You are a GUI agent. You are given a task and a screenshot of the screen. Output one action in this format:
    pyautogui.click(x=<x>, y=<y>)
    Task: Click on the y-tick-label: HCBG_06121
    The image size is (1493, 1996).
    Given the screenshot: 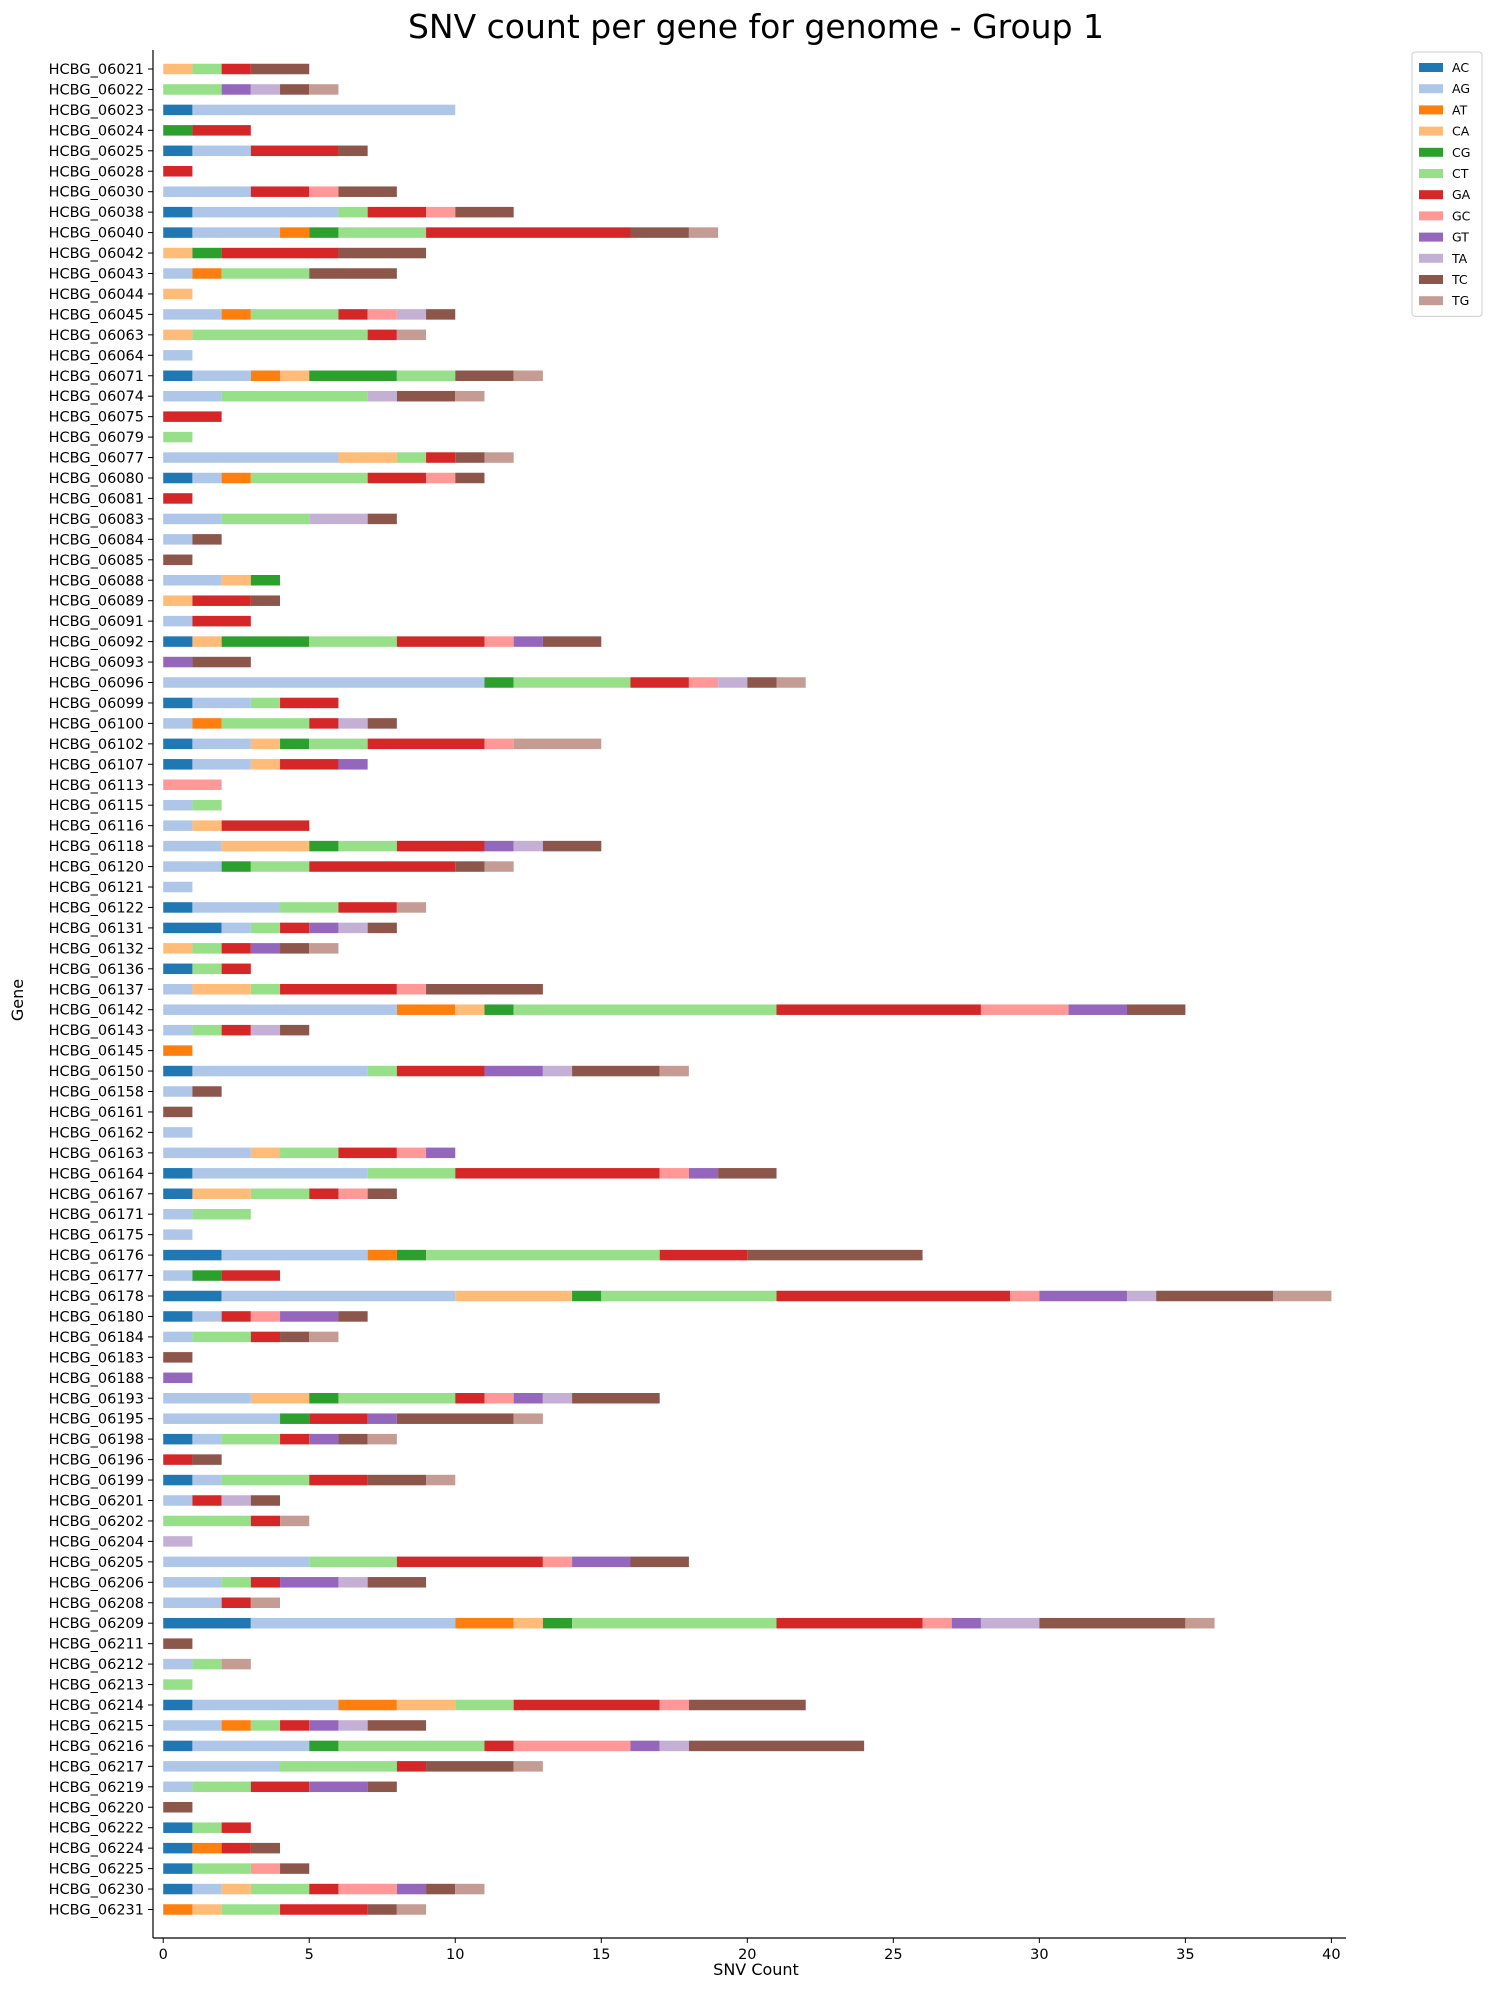 What is the action you would take?
    pyautogui.click(x=96, y=888)
    